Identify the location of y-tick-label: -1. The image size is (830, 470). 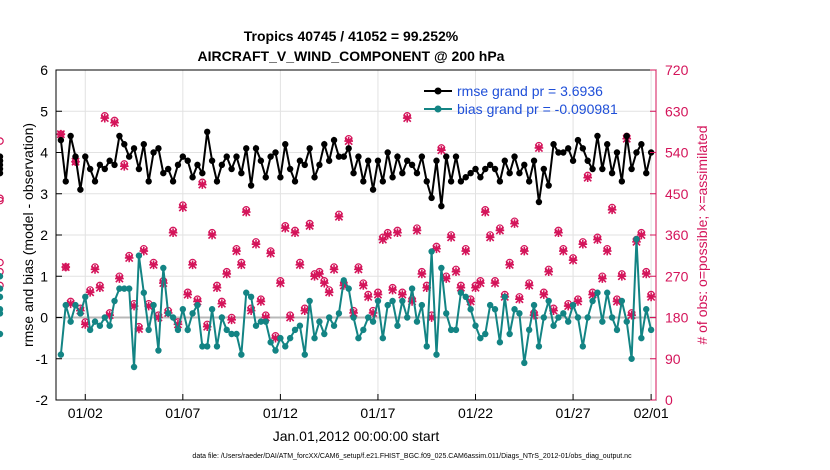
(42, 359).